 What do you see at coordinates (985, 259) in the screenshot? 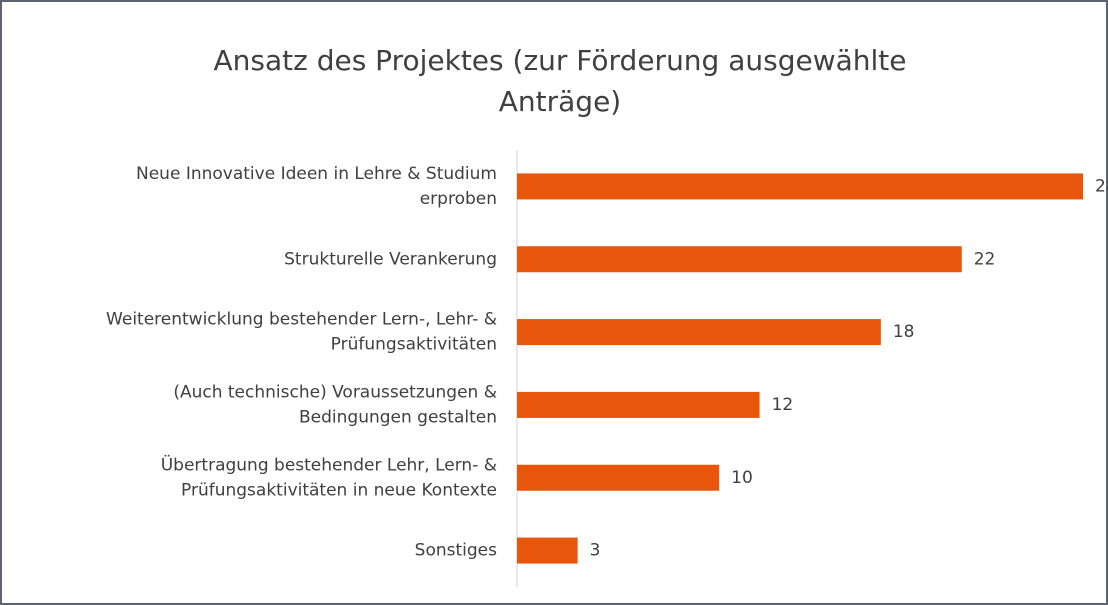
I see `data-label: 22` at bounding box center [985, 259].